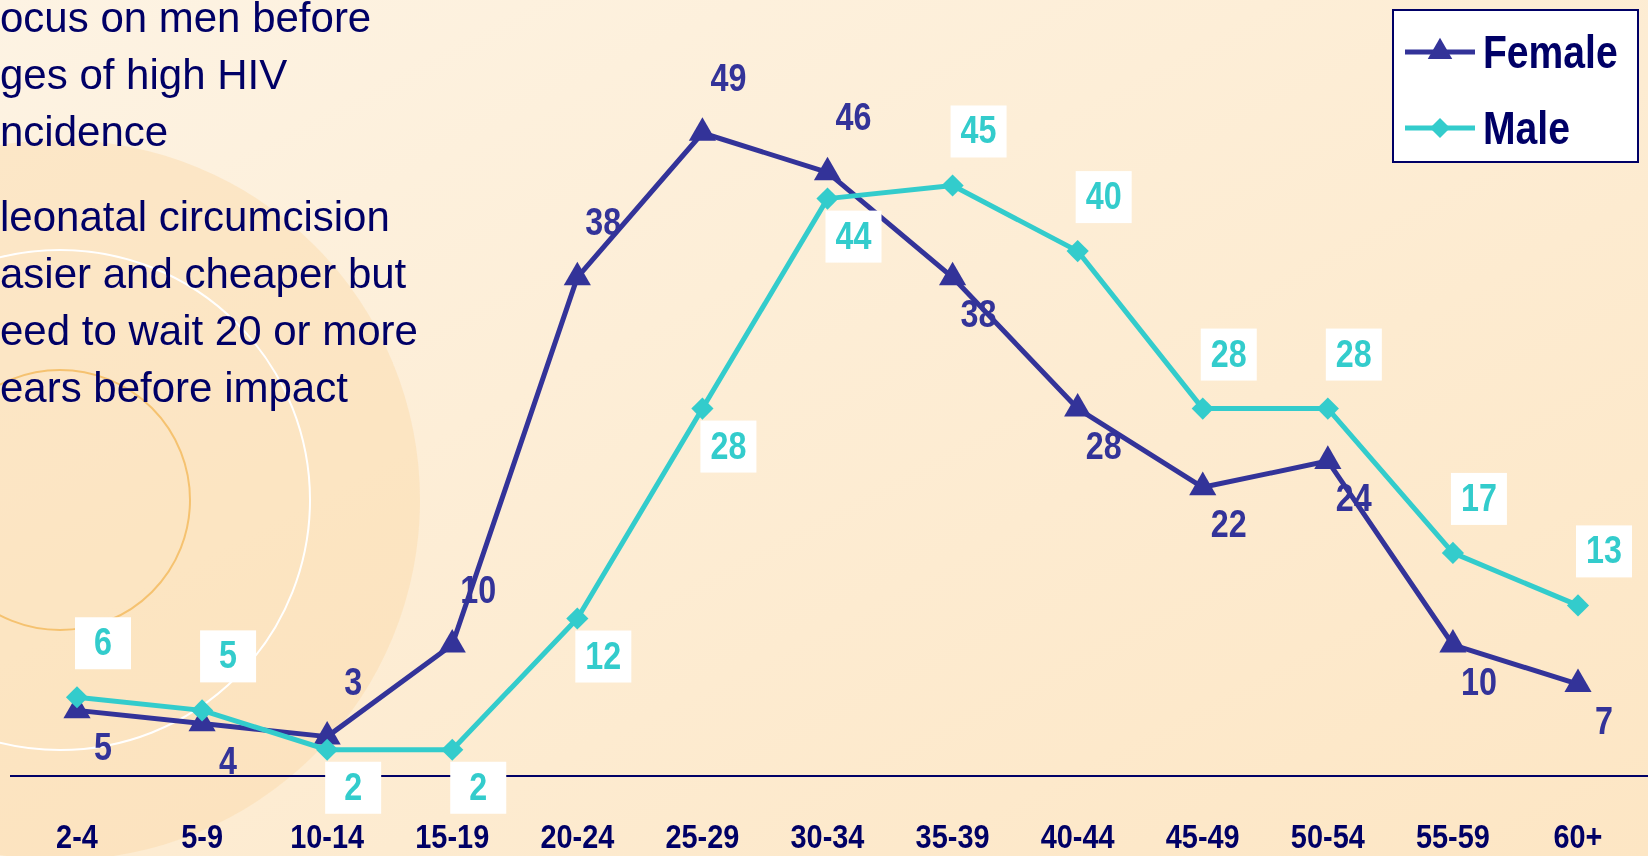  I want to click on data-label: 12, so click(603, 655).